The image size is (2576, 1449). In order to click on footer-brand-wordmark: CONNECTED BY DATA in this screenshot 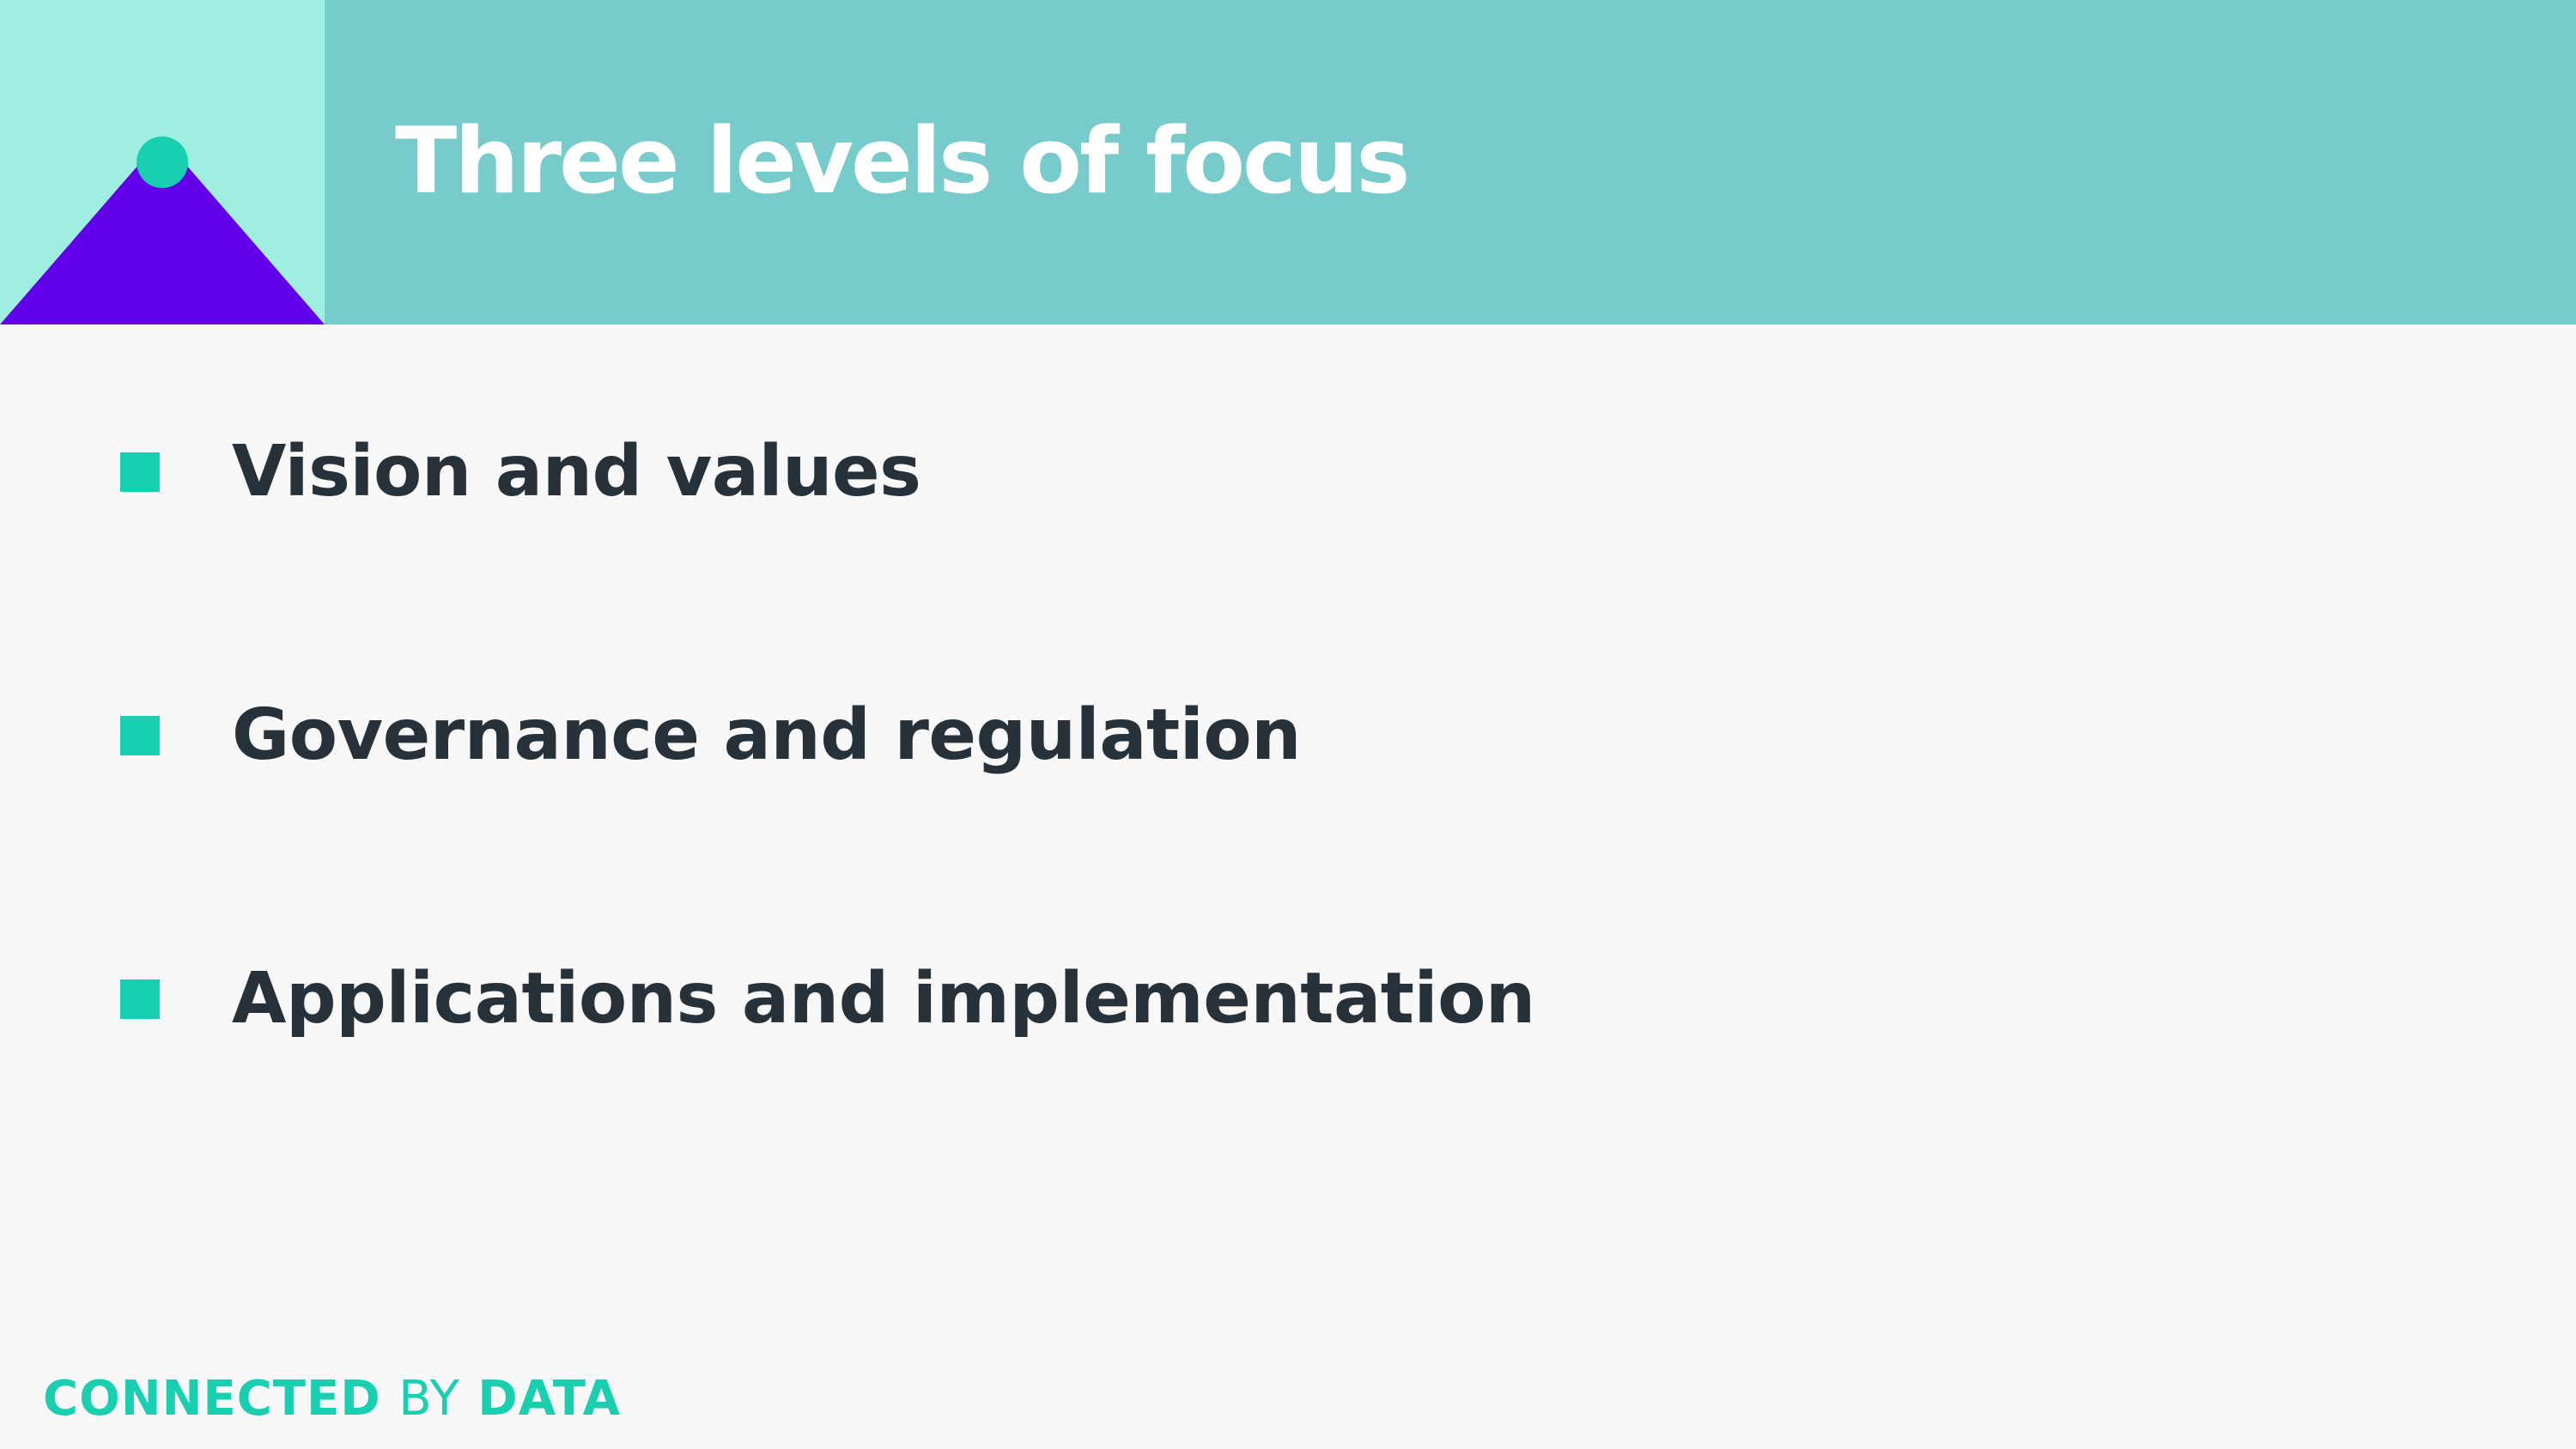, I will do `click(332, 1399)`.